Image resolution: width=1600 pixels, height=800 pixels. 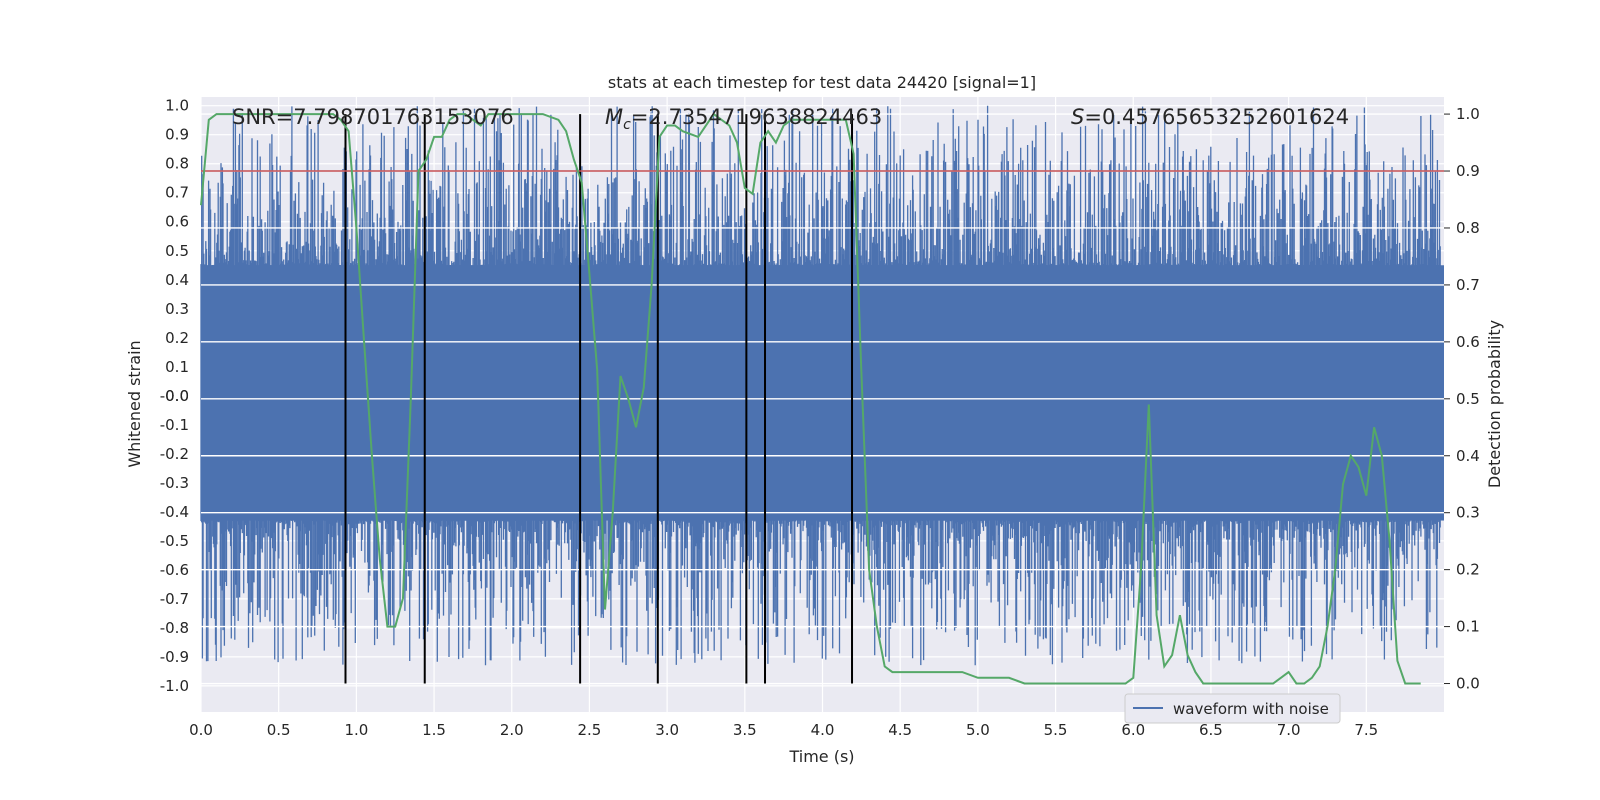 I want to click on x-tick-label: 3.0, so click(x=667, y=730).